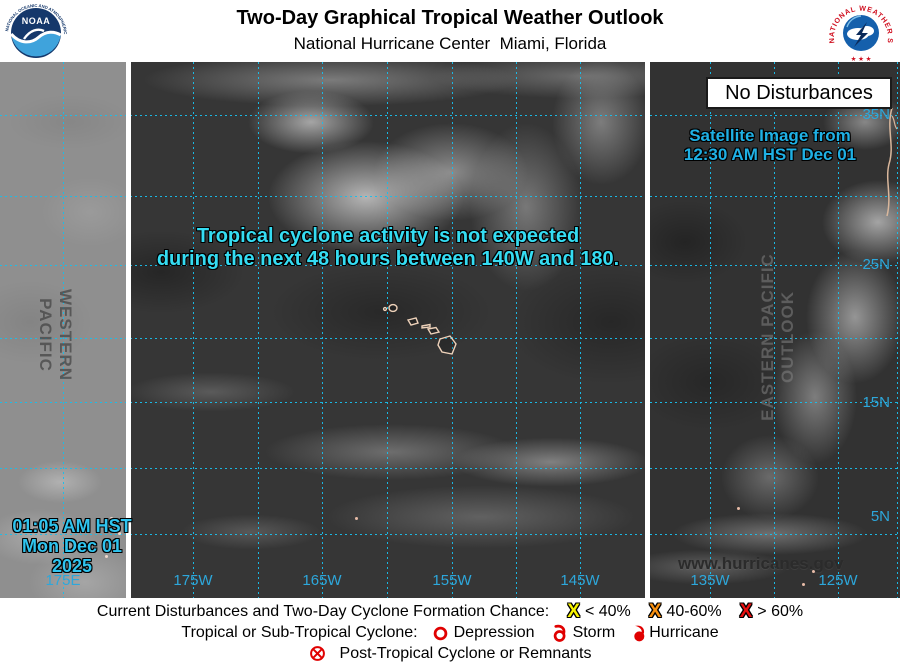 The height and width of the screenshot is (665, 900). Describe the element at coordinates (799, 93) in the screenshot. I see `status-box: No Disturbances` at that location.